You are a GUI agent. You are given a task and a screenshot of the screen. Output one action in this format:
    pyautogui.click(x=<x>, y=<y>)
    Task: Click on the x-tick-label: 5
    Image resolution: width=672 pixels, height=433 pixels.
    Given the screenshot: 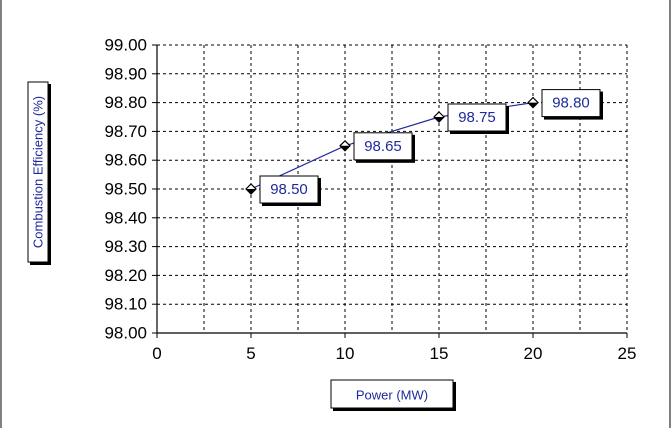 What is the action you would take?
    pyautogui.click(x=250, y=353)
    